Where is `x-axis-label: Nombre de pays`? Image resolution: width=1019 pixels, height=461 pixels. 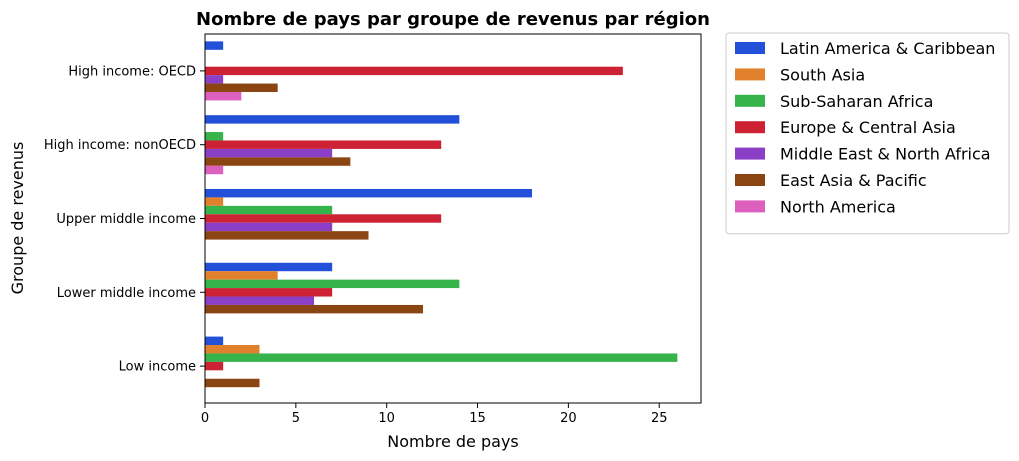 x-axis-label: Nombre de pays is located at coordinates (453, 441).